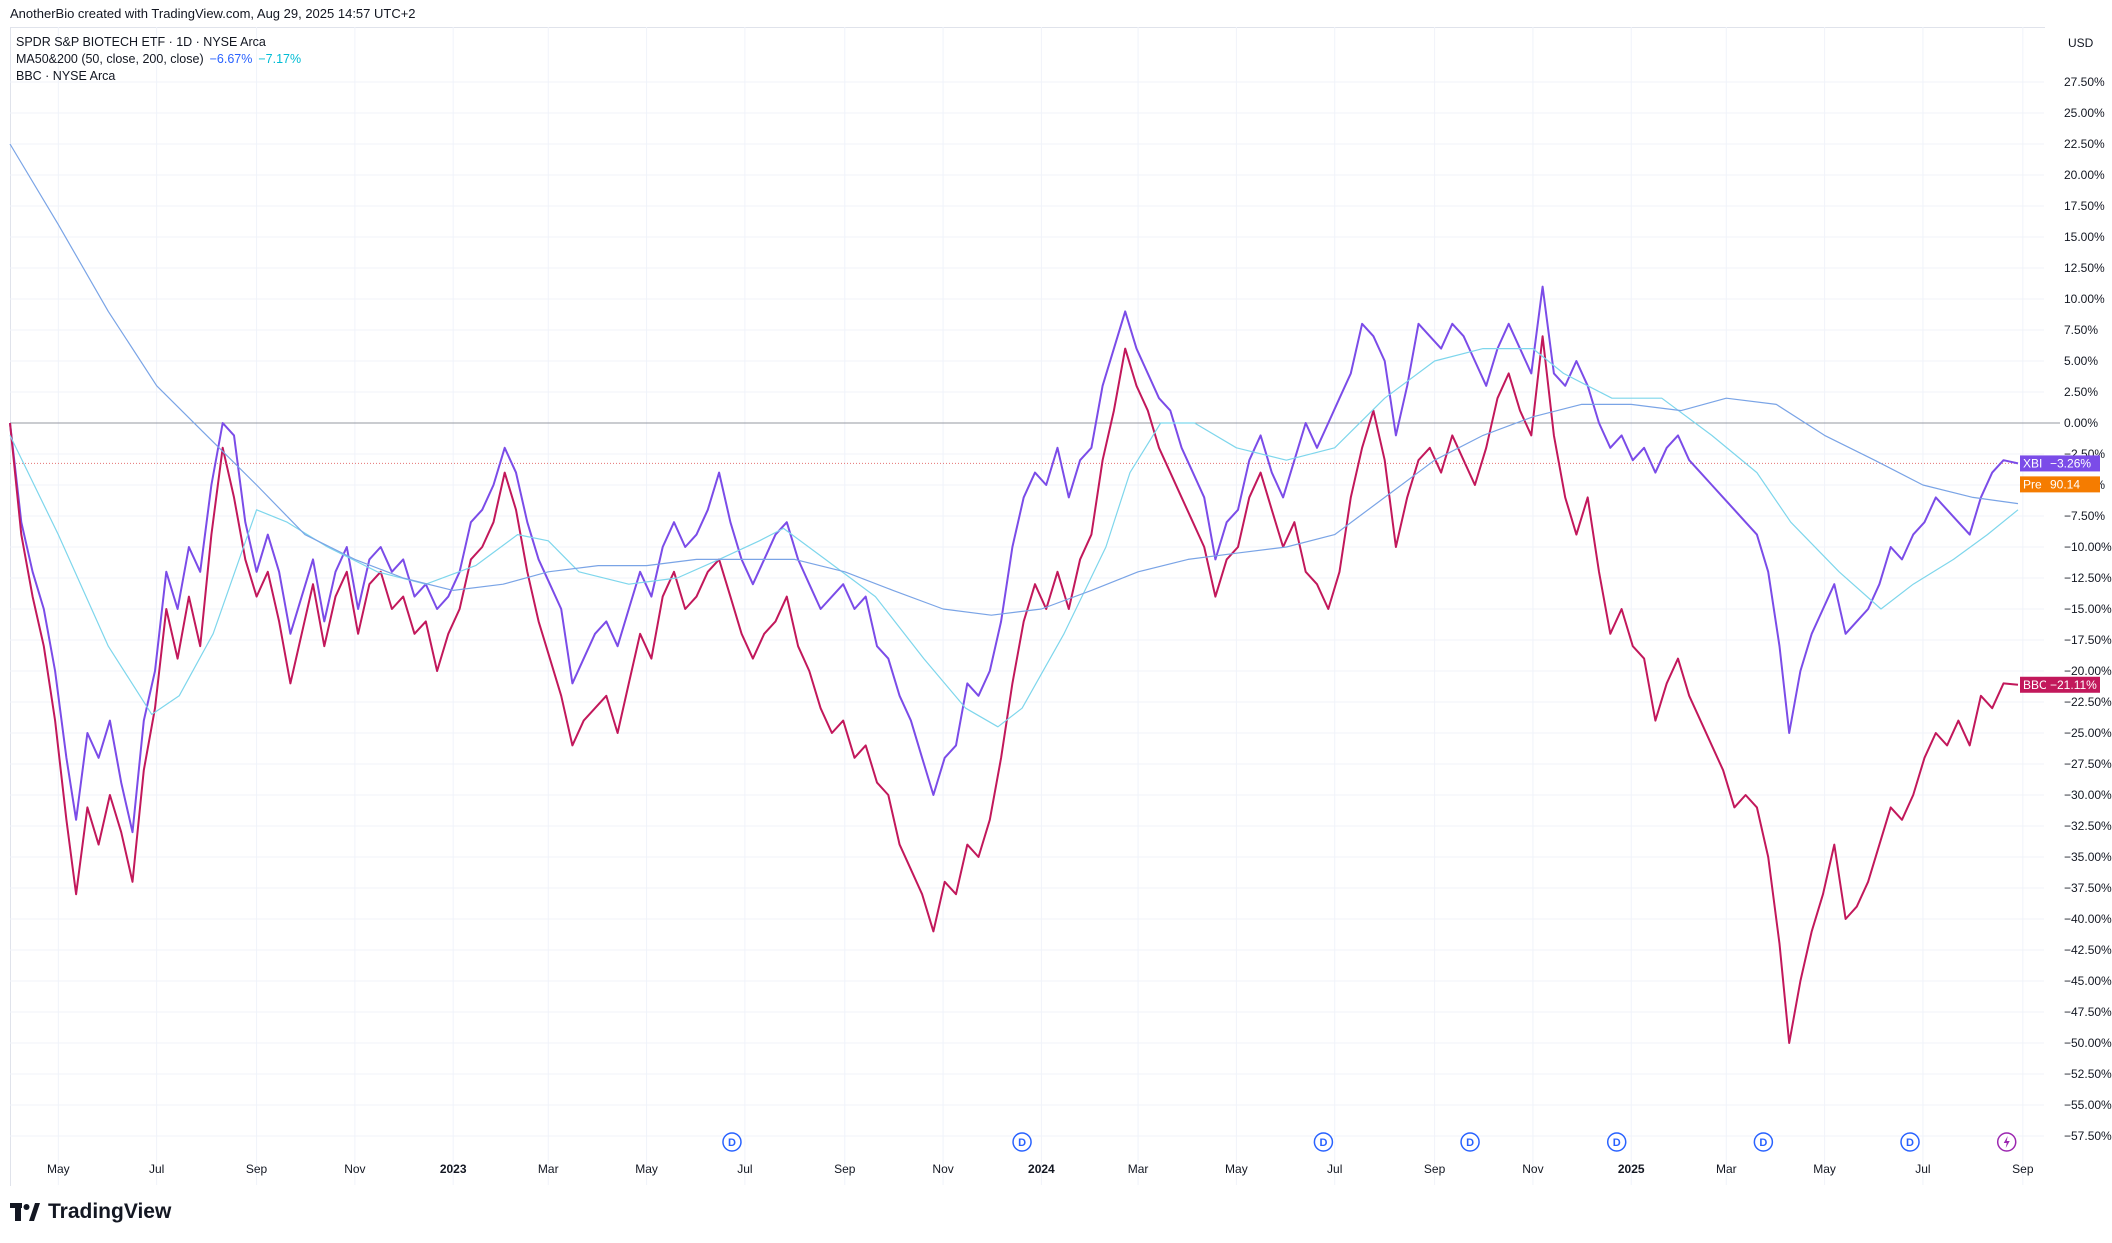 The image size is (2112, 1243). Describe the element at coordinates (2088, 1105) in the screenshot. I see `y-tick-label: −55.00%` at that location.